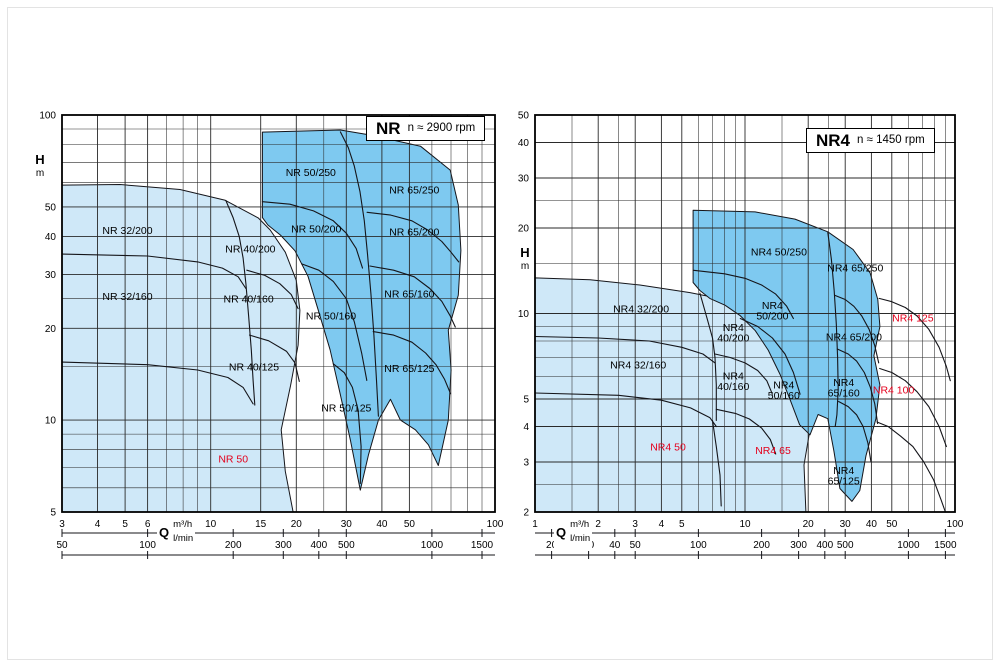 The image size is (1000, 667). Describe the element at coordinates (409, 369) in the screenshot. I see `pump-model-label: NR 65/125` at that location.